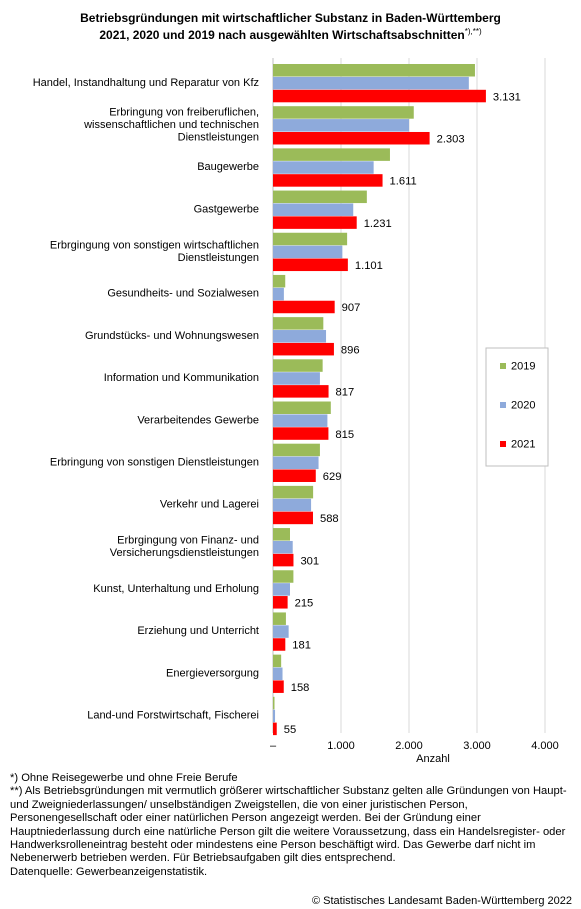  What do you see at coordinates (226, 209) in the screenshot?
I see `category-label: Gastgewerbe` at bounding box center [226, 209].